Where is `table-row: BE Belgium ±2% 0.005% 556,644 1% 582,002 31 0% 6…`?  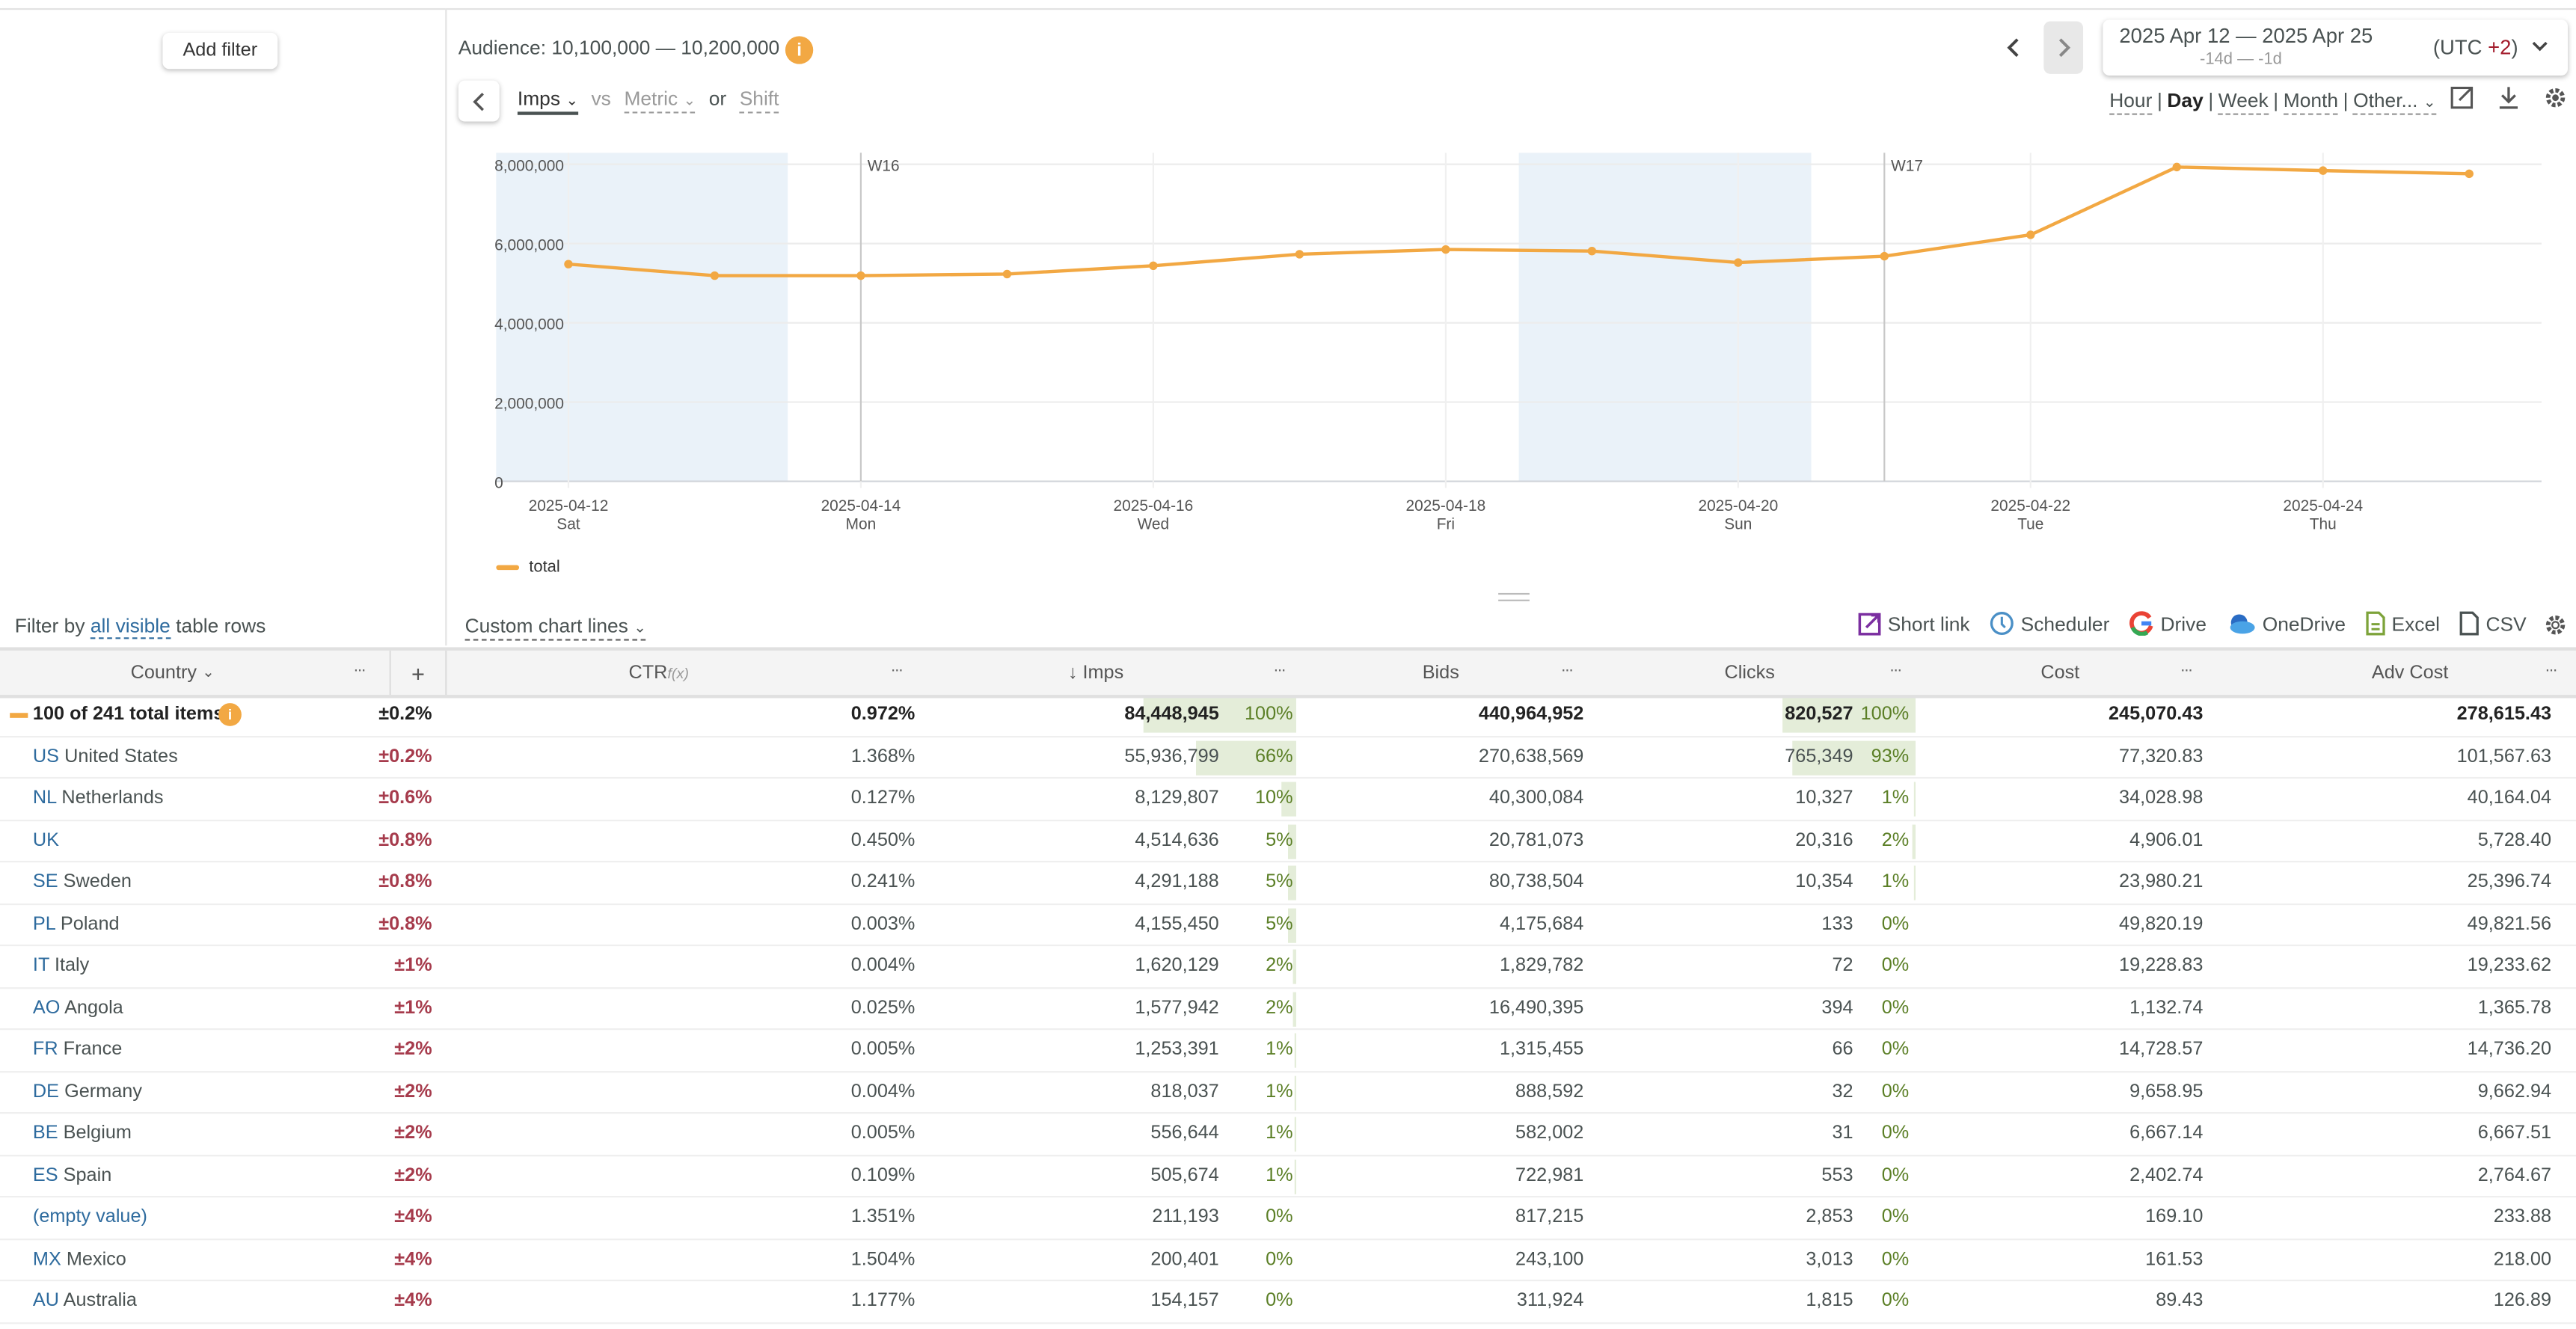
table-row: BE Belgium ±2% 0.005% 556,644 1% 582,002 31 0% 6… is located at coordinates (1288, 1135).